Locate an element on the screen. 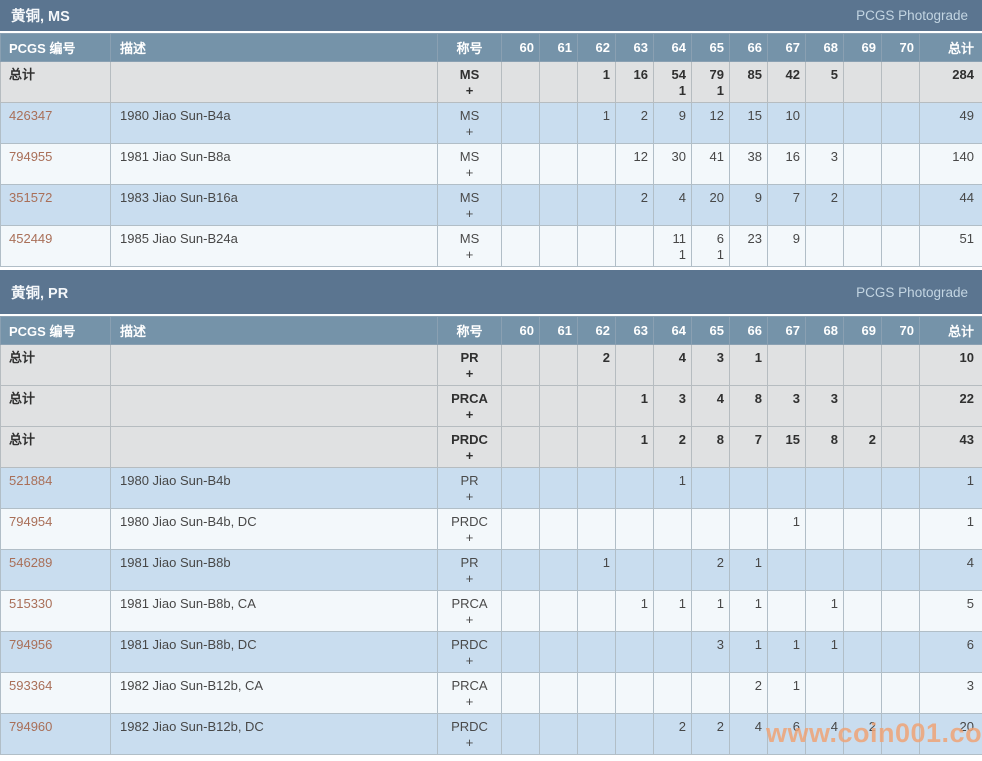 The image size is (982, 761). section-header-brass-ms: 黄铜, MS PCGS Photograde is located at coordinates (491, 15).